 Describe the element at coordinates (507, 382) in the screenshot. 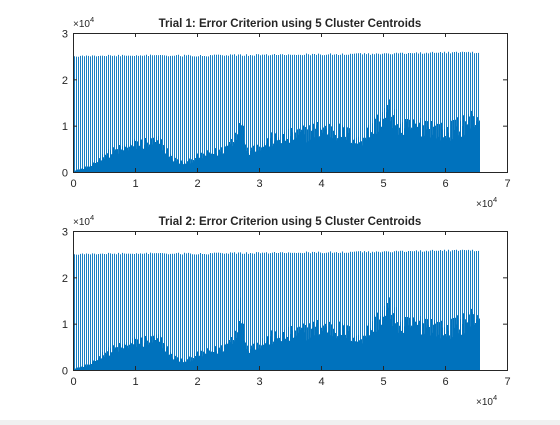

I see `subplot-2-x-tick-label: 7` at that location.